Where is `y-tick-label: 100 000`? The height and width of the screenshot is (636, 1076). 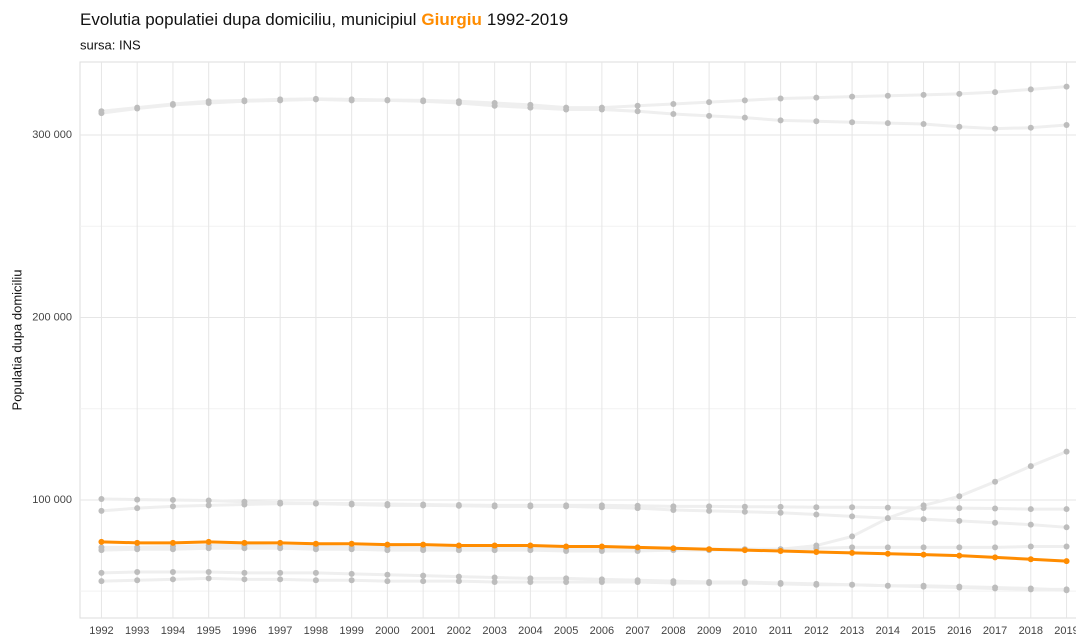
y-tick-label: 100 000 is located at coordinates (52, 500).